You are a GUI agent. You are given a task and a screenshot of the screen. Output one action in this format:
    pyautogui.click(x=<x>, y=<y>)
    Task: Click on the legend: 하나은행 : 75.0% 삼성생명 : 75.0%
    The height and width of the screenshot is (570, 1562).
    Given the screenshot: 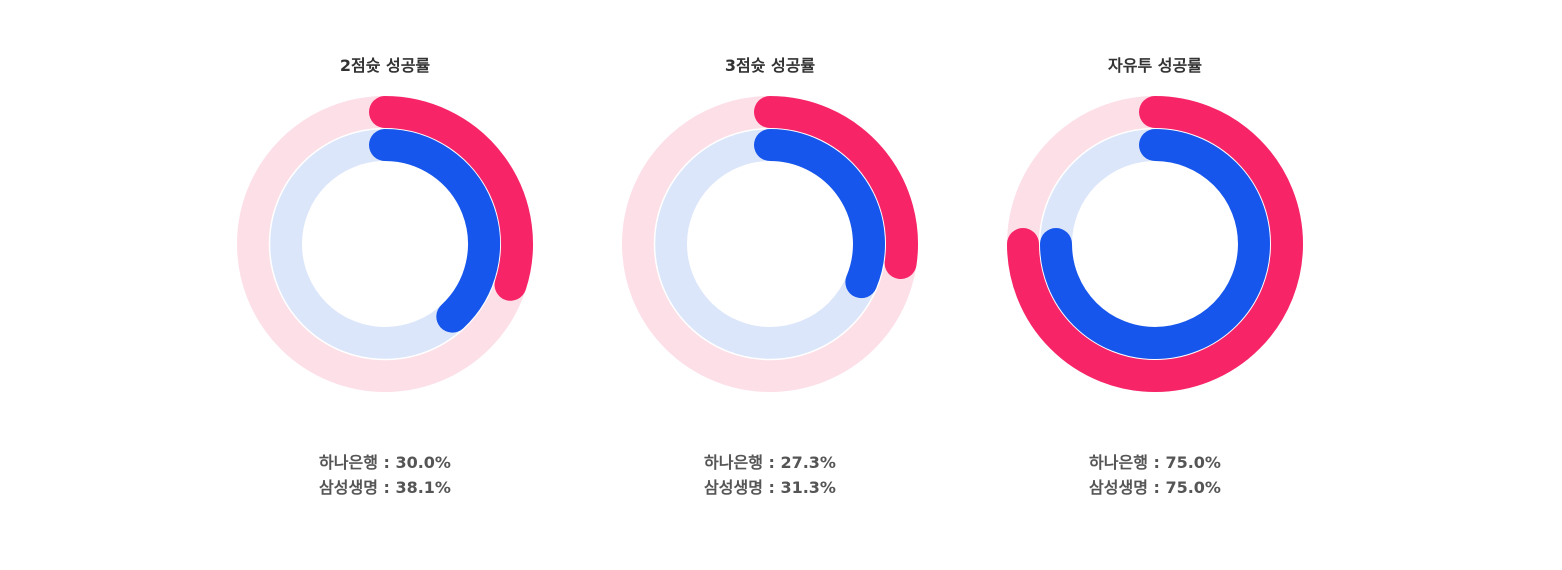 What is the action you would take?
    pyautogui.click(x=1155, y=475)
    